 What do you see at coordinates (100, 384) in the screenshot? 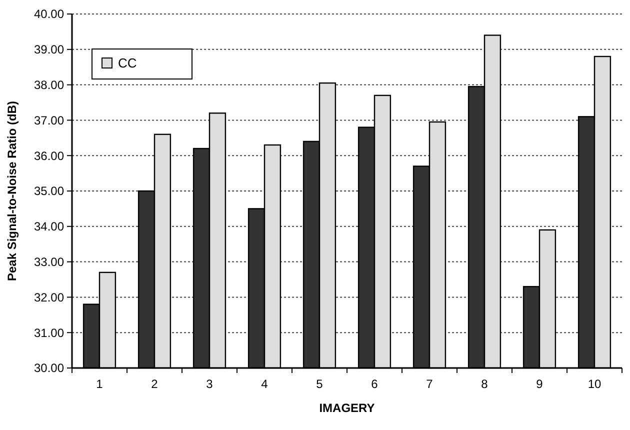
I see `x-tick-label: 1` at bounding box center [100, 384].